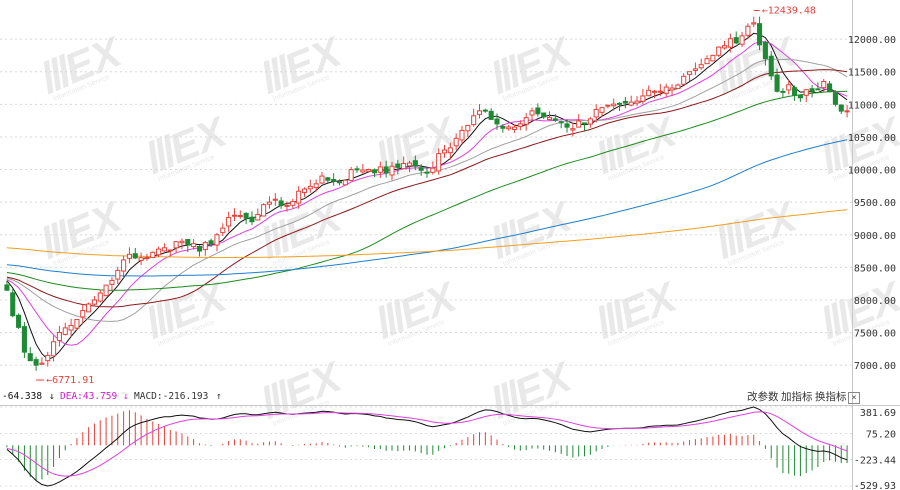  I want to click on close-icon: ×, so click(854, 398).